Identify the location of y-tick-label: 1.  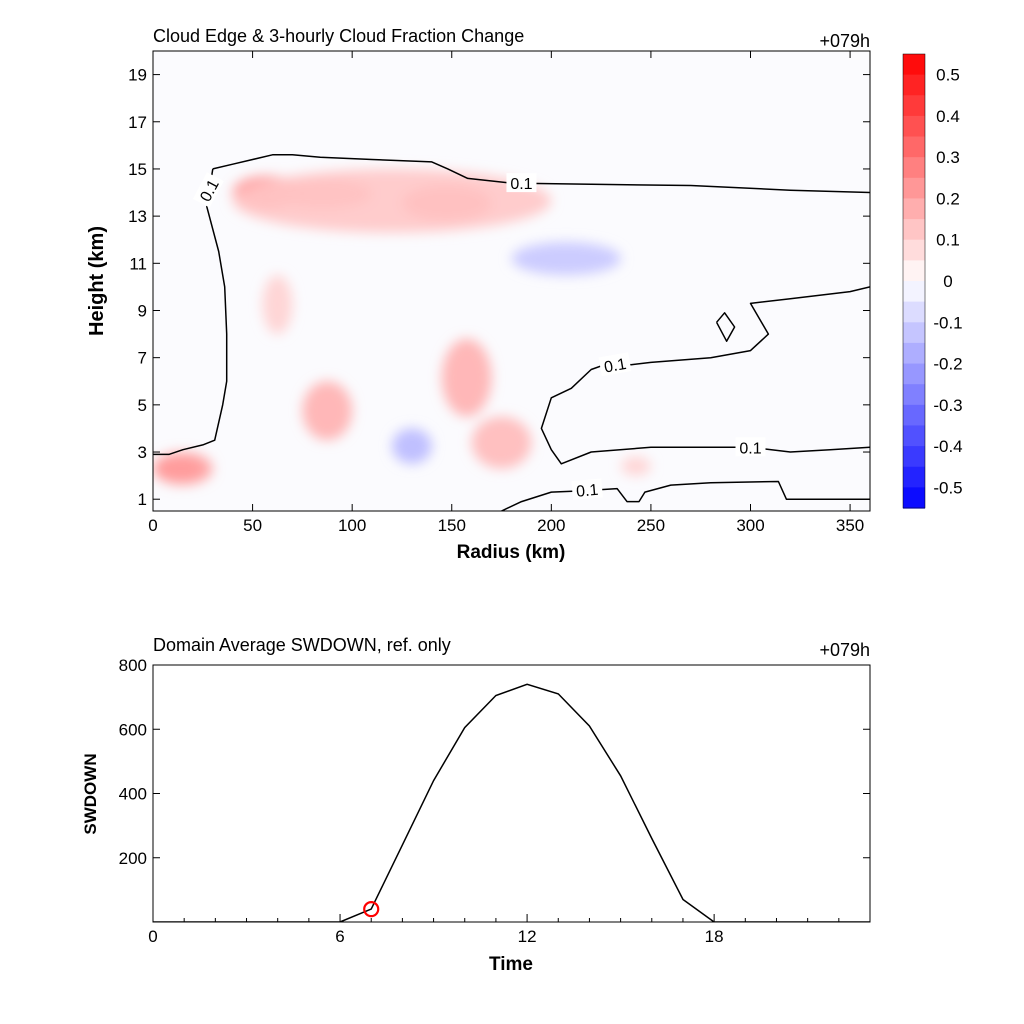
(142, 499).